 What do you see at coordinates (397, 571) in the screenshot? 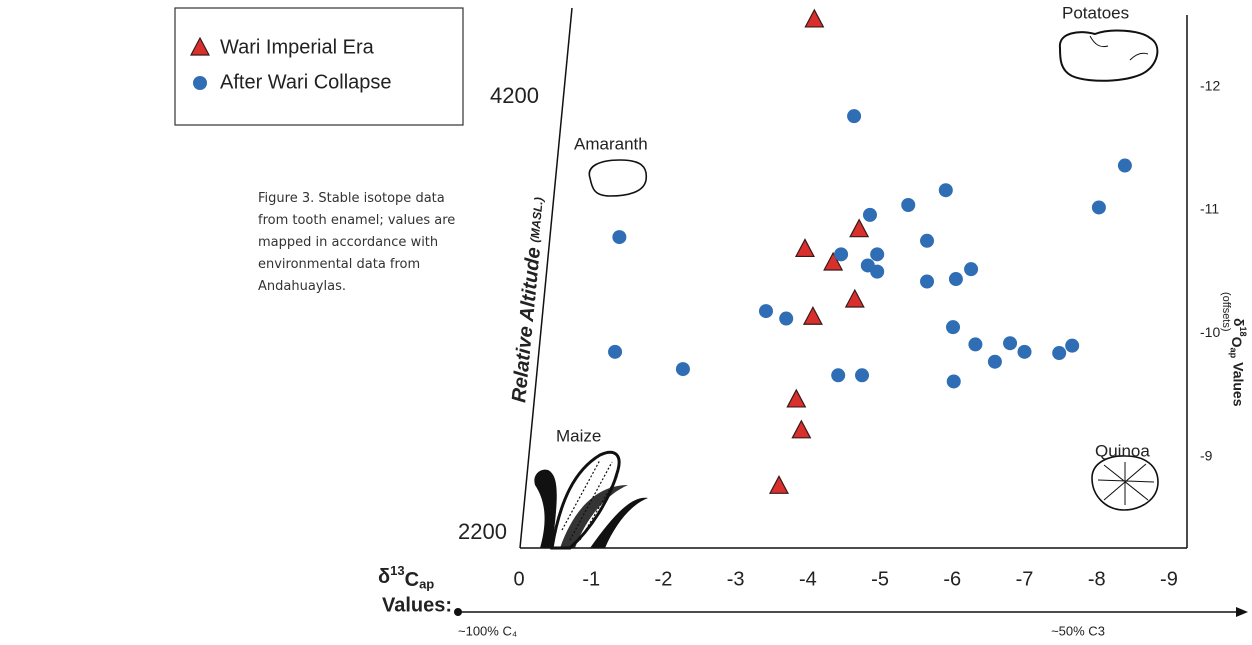
I see `x-axis-label-part: 13` at bounding box center [397, 571].